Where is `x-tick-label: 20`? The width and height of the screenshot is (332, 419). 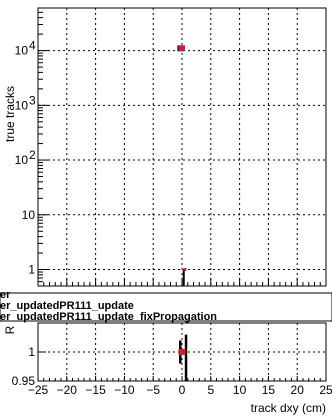 x-tick-label: 20 is located at coordinates (298, 390).